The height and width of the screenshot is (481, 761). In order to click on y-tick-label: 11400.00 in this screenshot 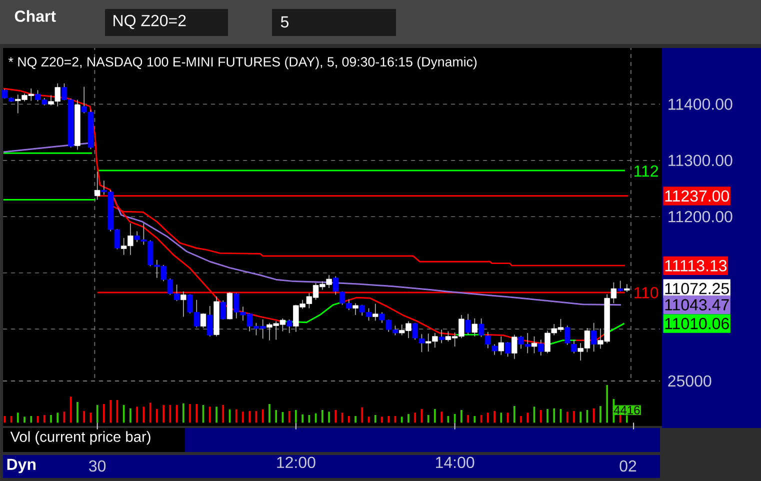, I will do `click(700, 104)`.